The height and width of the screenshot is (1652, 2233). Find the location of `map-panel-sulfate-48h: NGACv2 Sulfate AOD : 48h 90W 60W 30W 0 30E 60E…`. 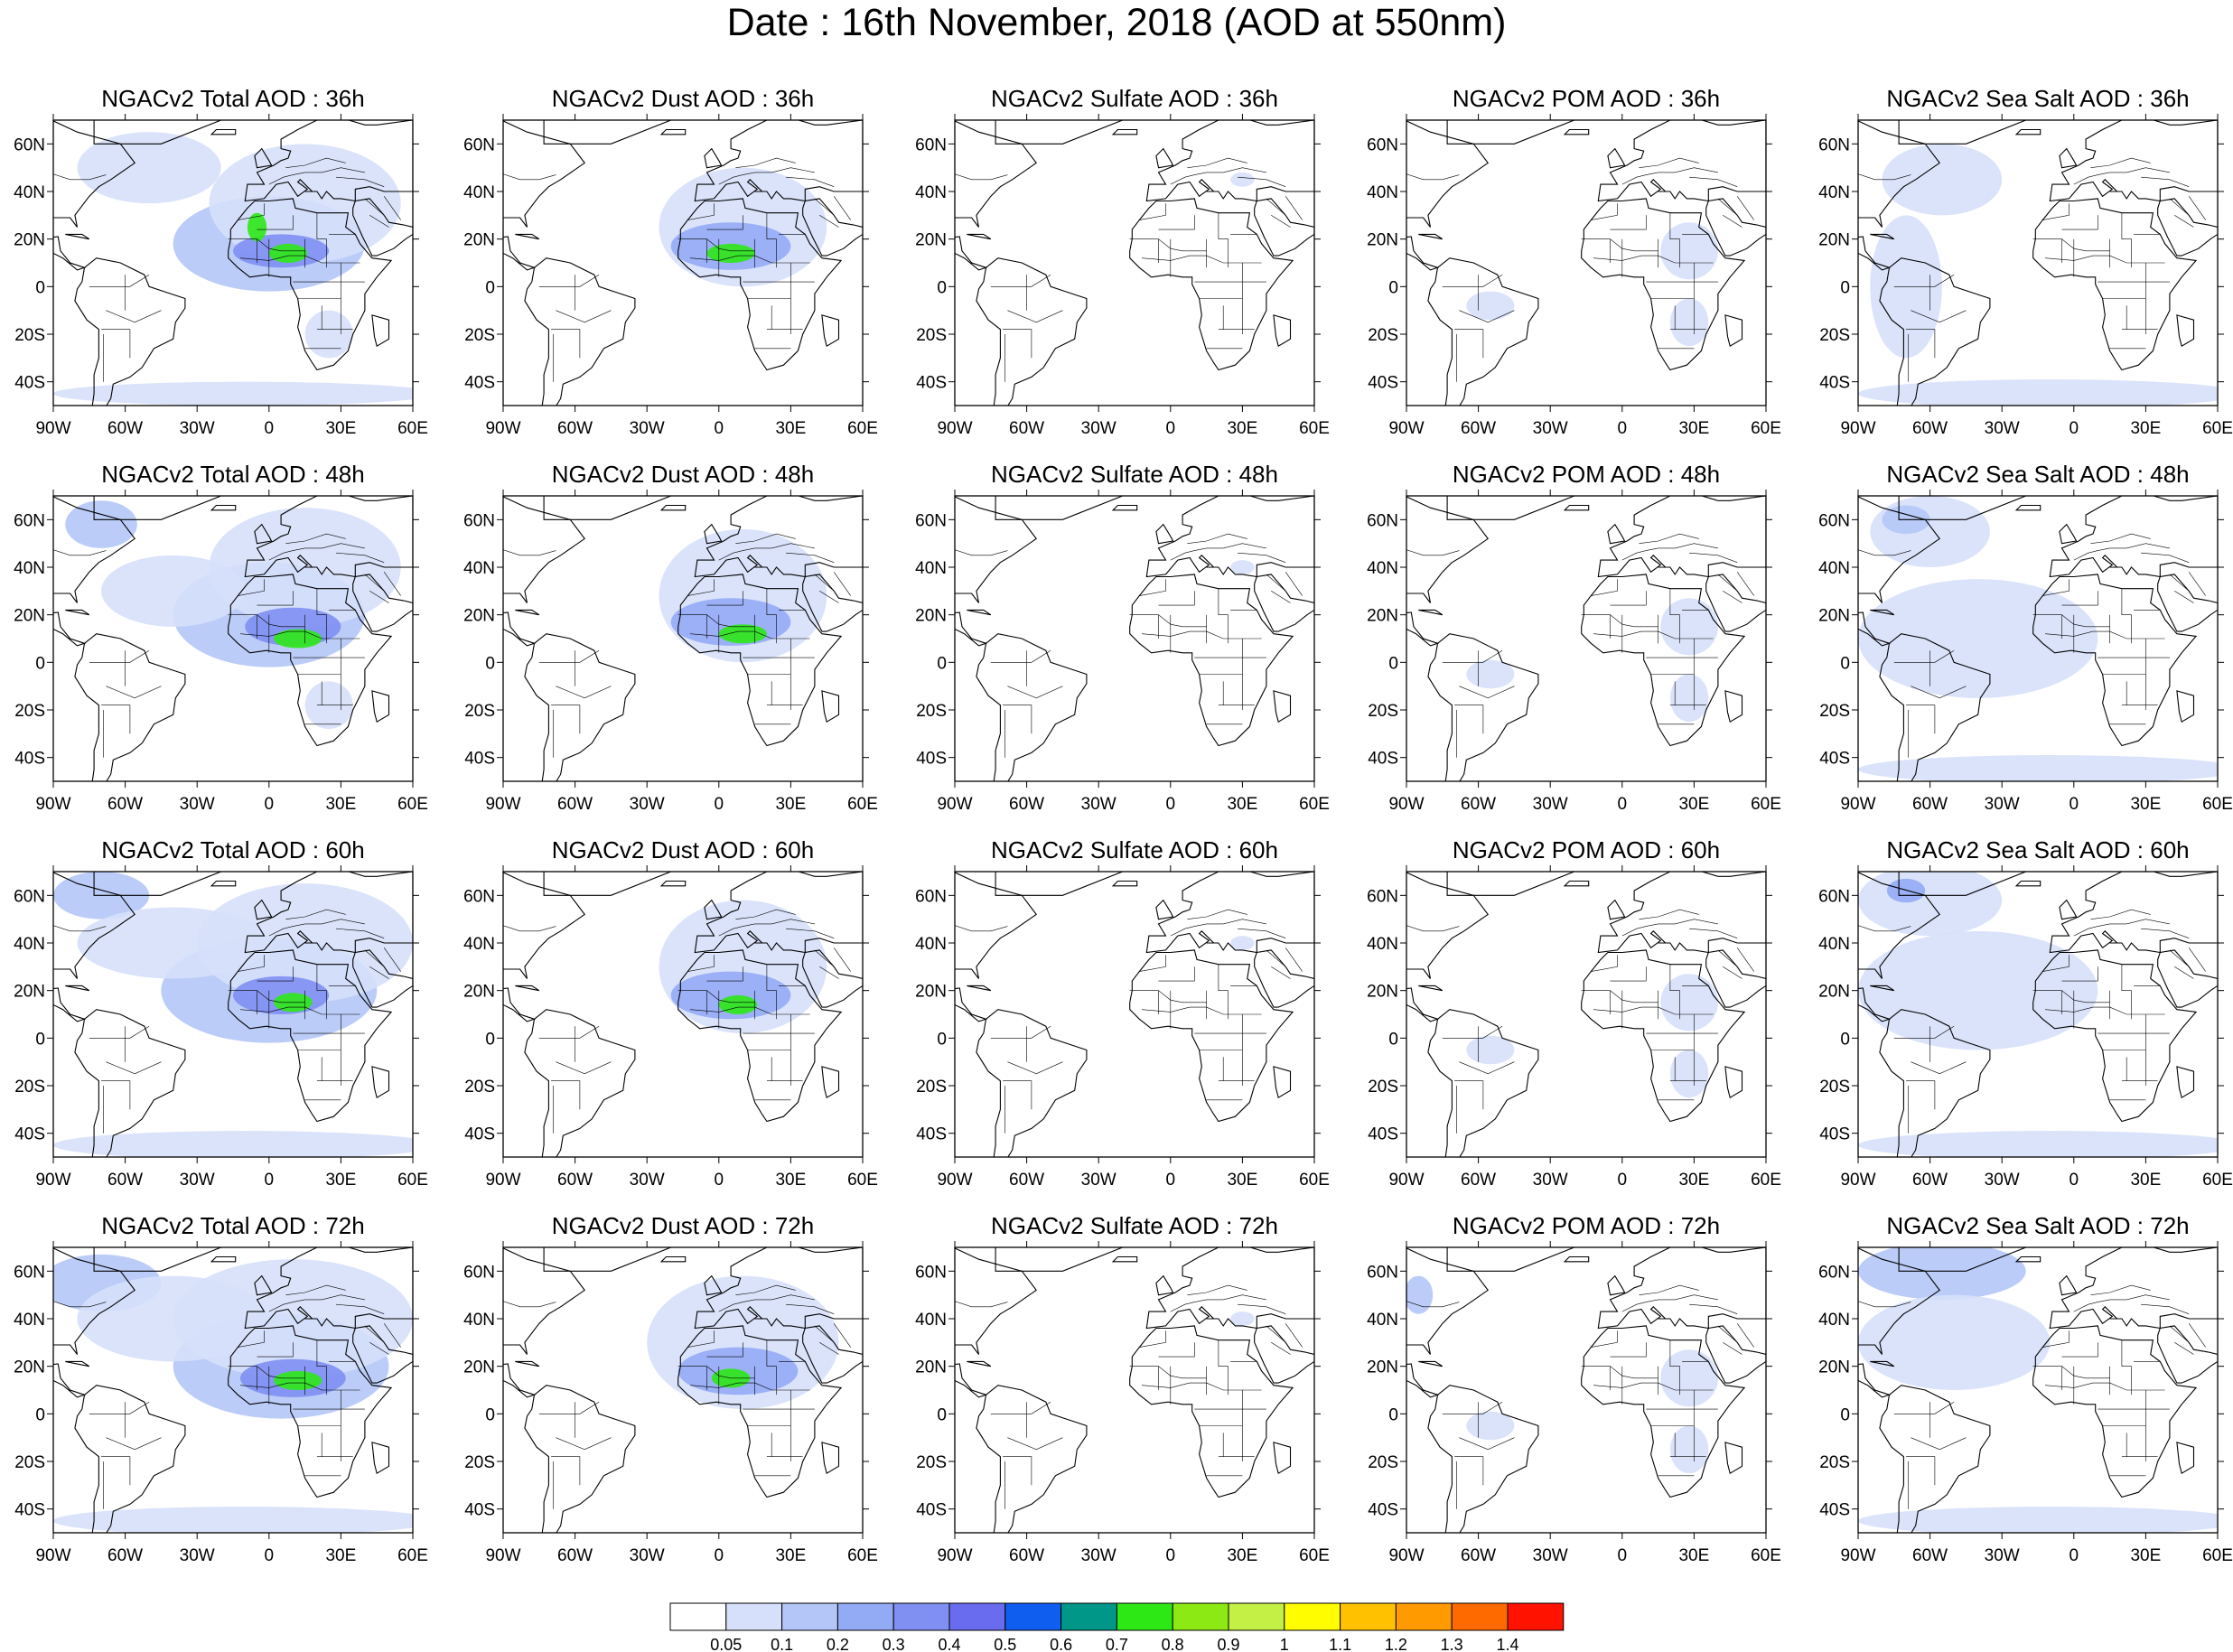

map-panel-sulfate-48h: NGACv2 Sulfate AOD : 48h 90W 60W 30W 0 30E 60E… is located at coordinates (1122, 637).